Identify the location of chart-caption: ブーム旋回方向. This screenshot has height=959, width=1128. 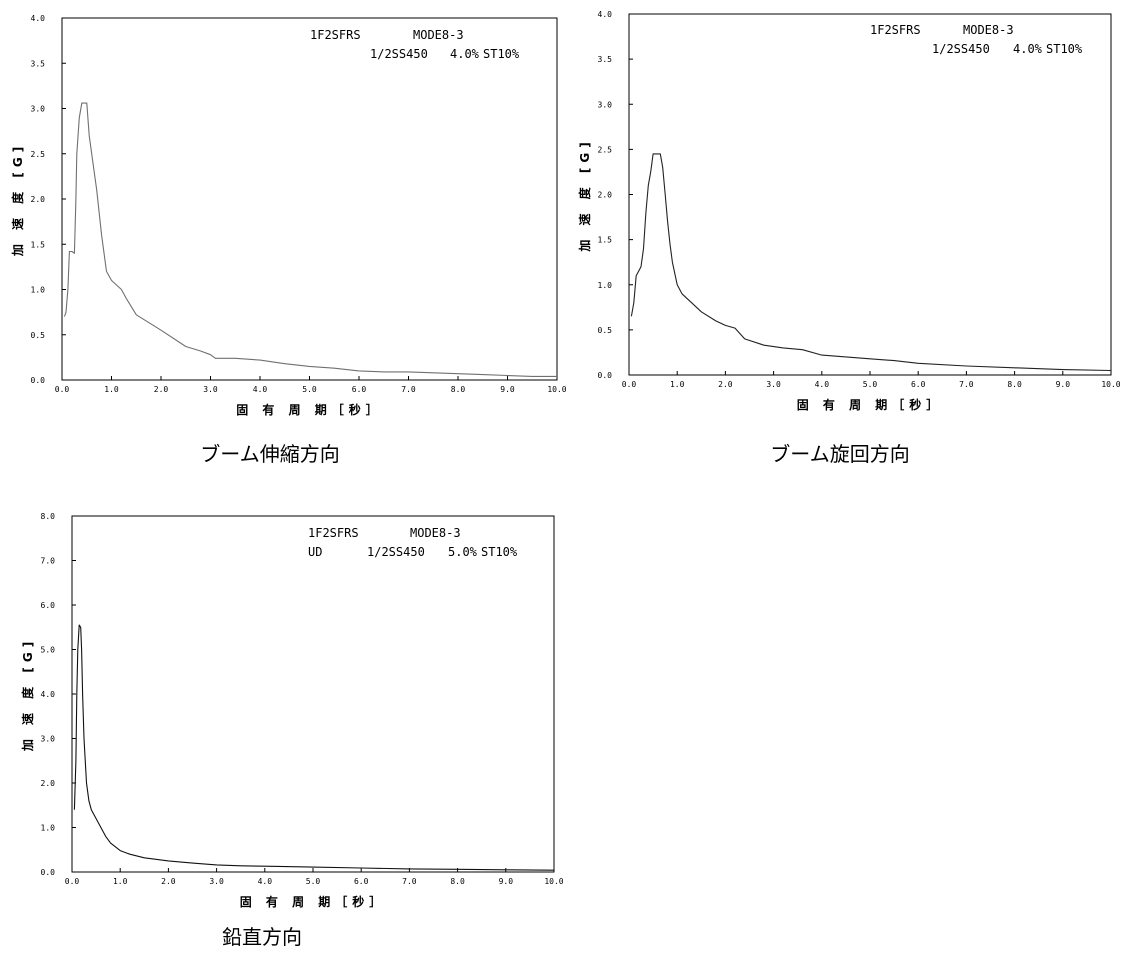
(840, 454).